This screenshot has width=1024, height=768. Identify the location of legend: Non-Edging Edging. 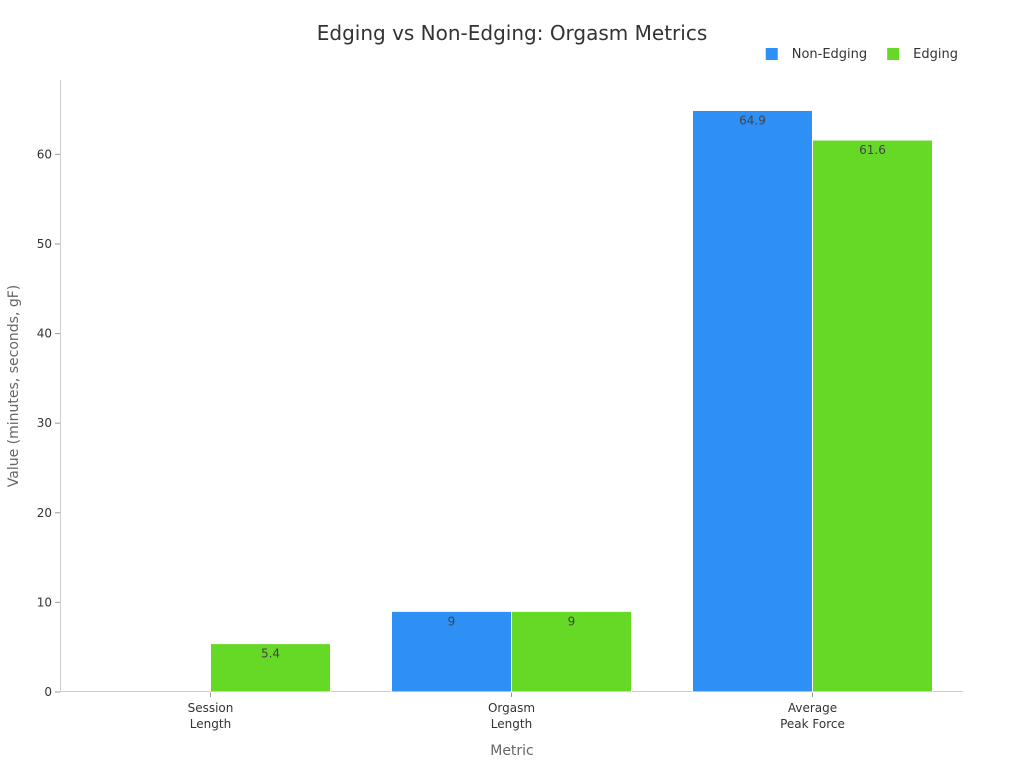
(861, 54).